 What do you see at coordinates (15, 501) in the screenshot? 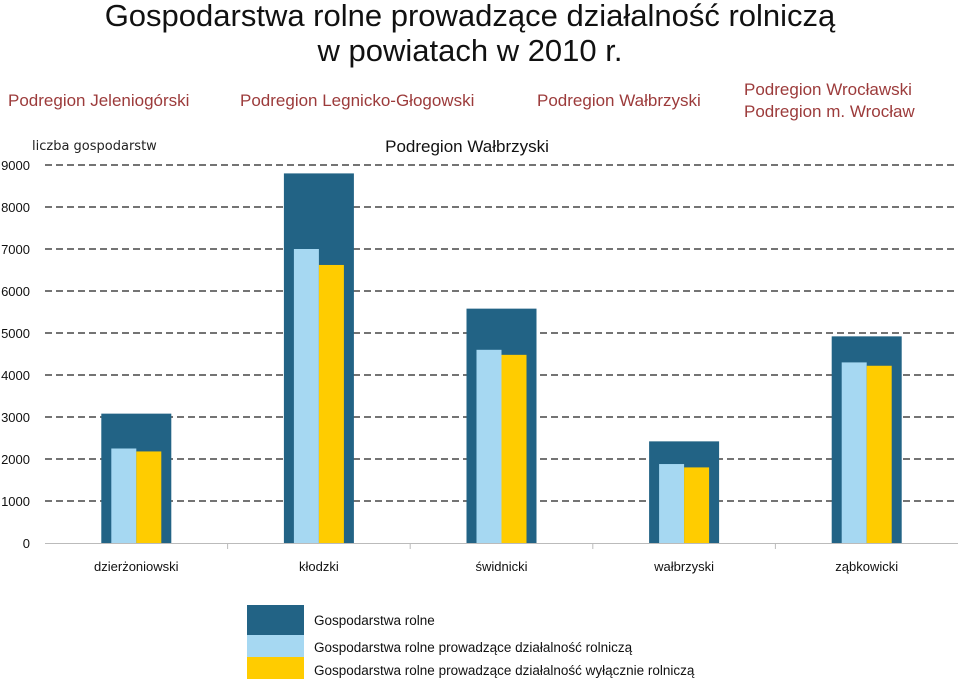
I see `y-tick-label-1000: 1000` at bounding box center [15, 501].